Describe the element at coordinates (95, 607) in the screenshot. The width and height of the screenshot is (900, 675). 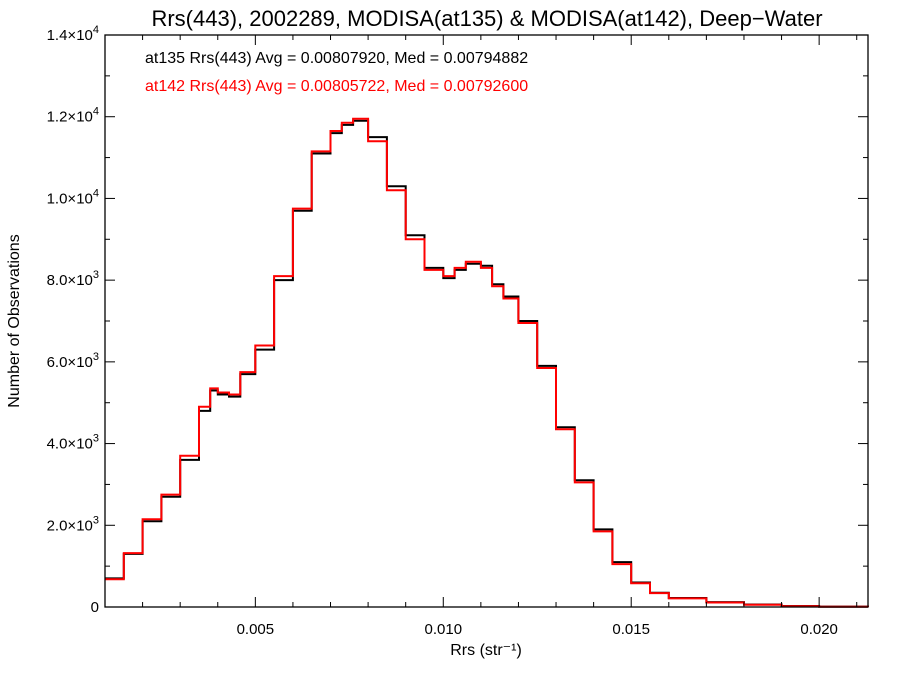
I see `y-tick-label: 0` at that location.